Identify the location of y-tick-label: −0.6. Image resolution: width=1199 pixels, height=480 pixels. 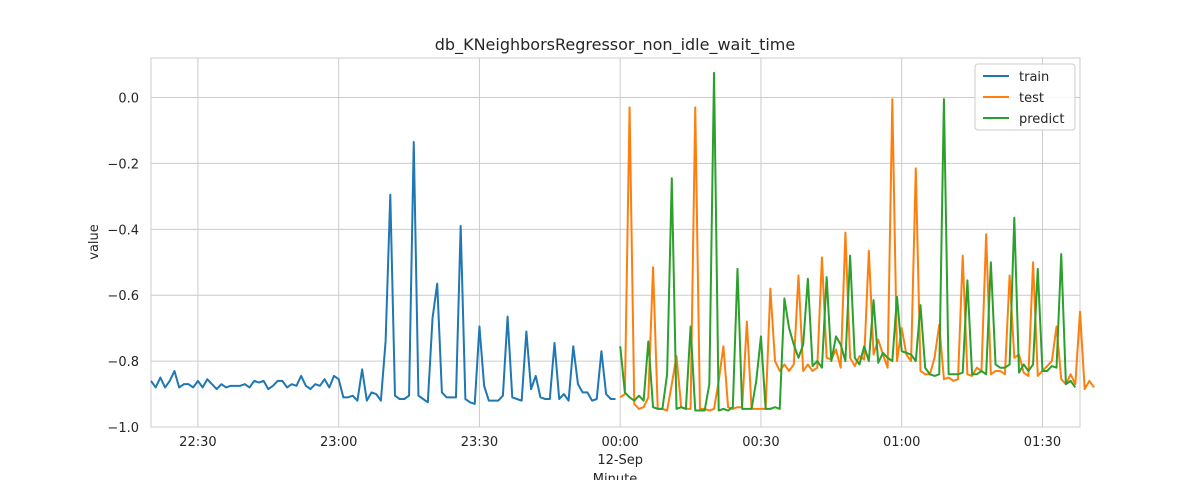
(123, 296).